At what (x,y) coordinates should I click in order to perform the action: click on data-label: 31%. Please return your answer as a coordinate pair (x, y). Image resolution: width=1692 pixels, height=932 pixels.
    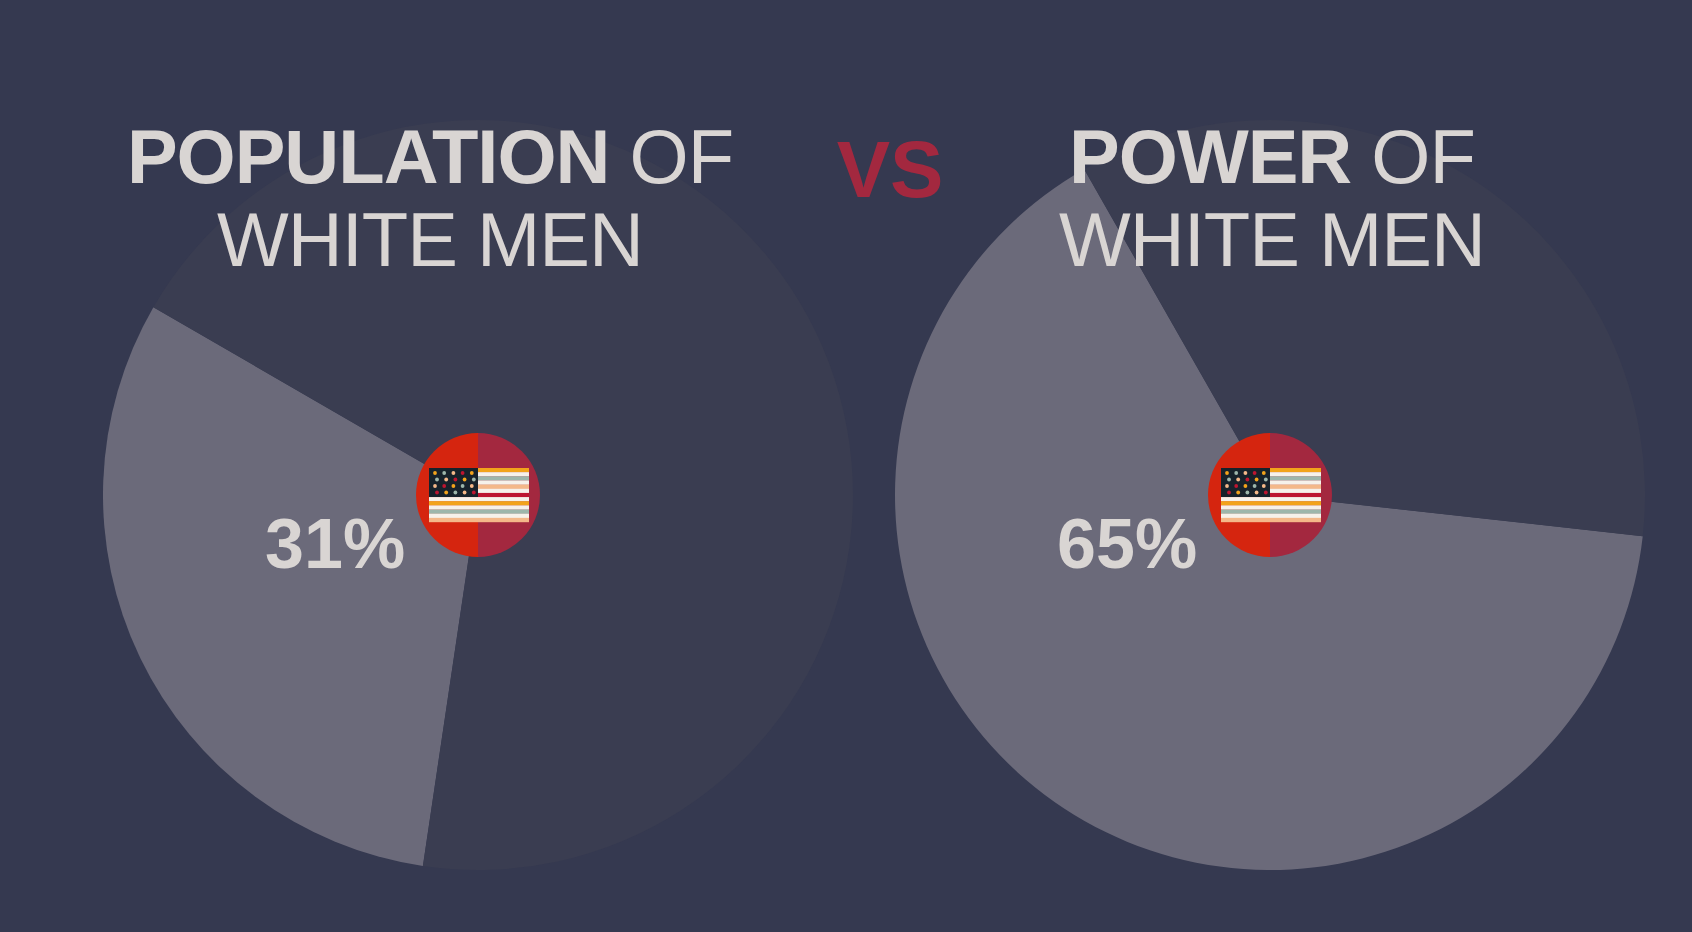
    Looking at the image, I should click on (335, 543).